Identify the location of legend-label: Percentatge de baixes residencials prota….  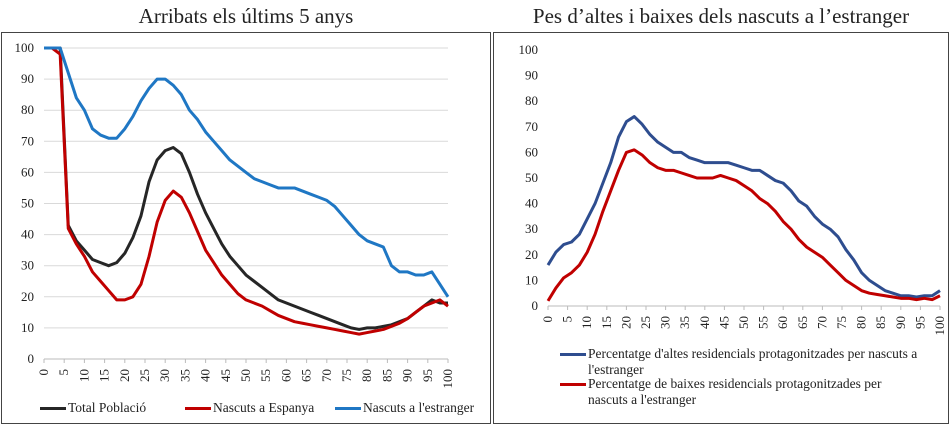
(735, 391).